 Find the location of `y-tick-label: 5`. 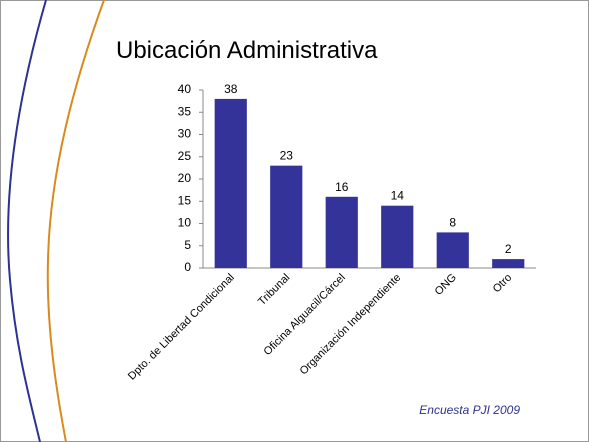

y-tick-label: 5 is located at coordinates (187, 245).